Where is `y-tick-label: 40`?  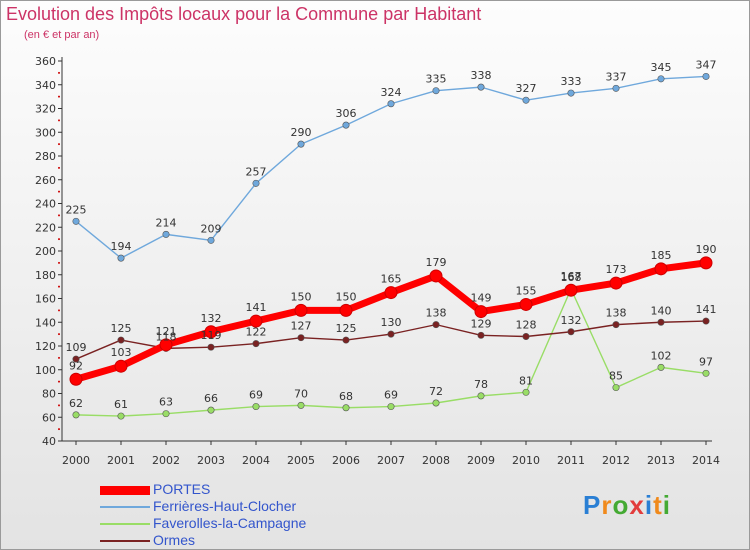 y-tick-label: 40 is located at coordinates (49, 441).